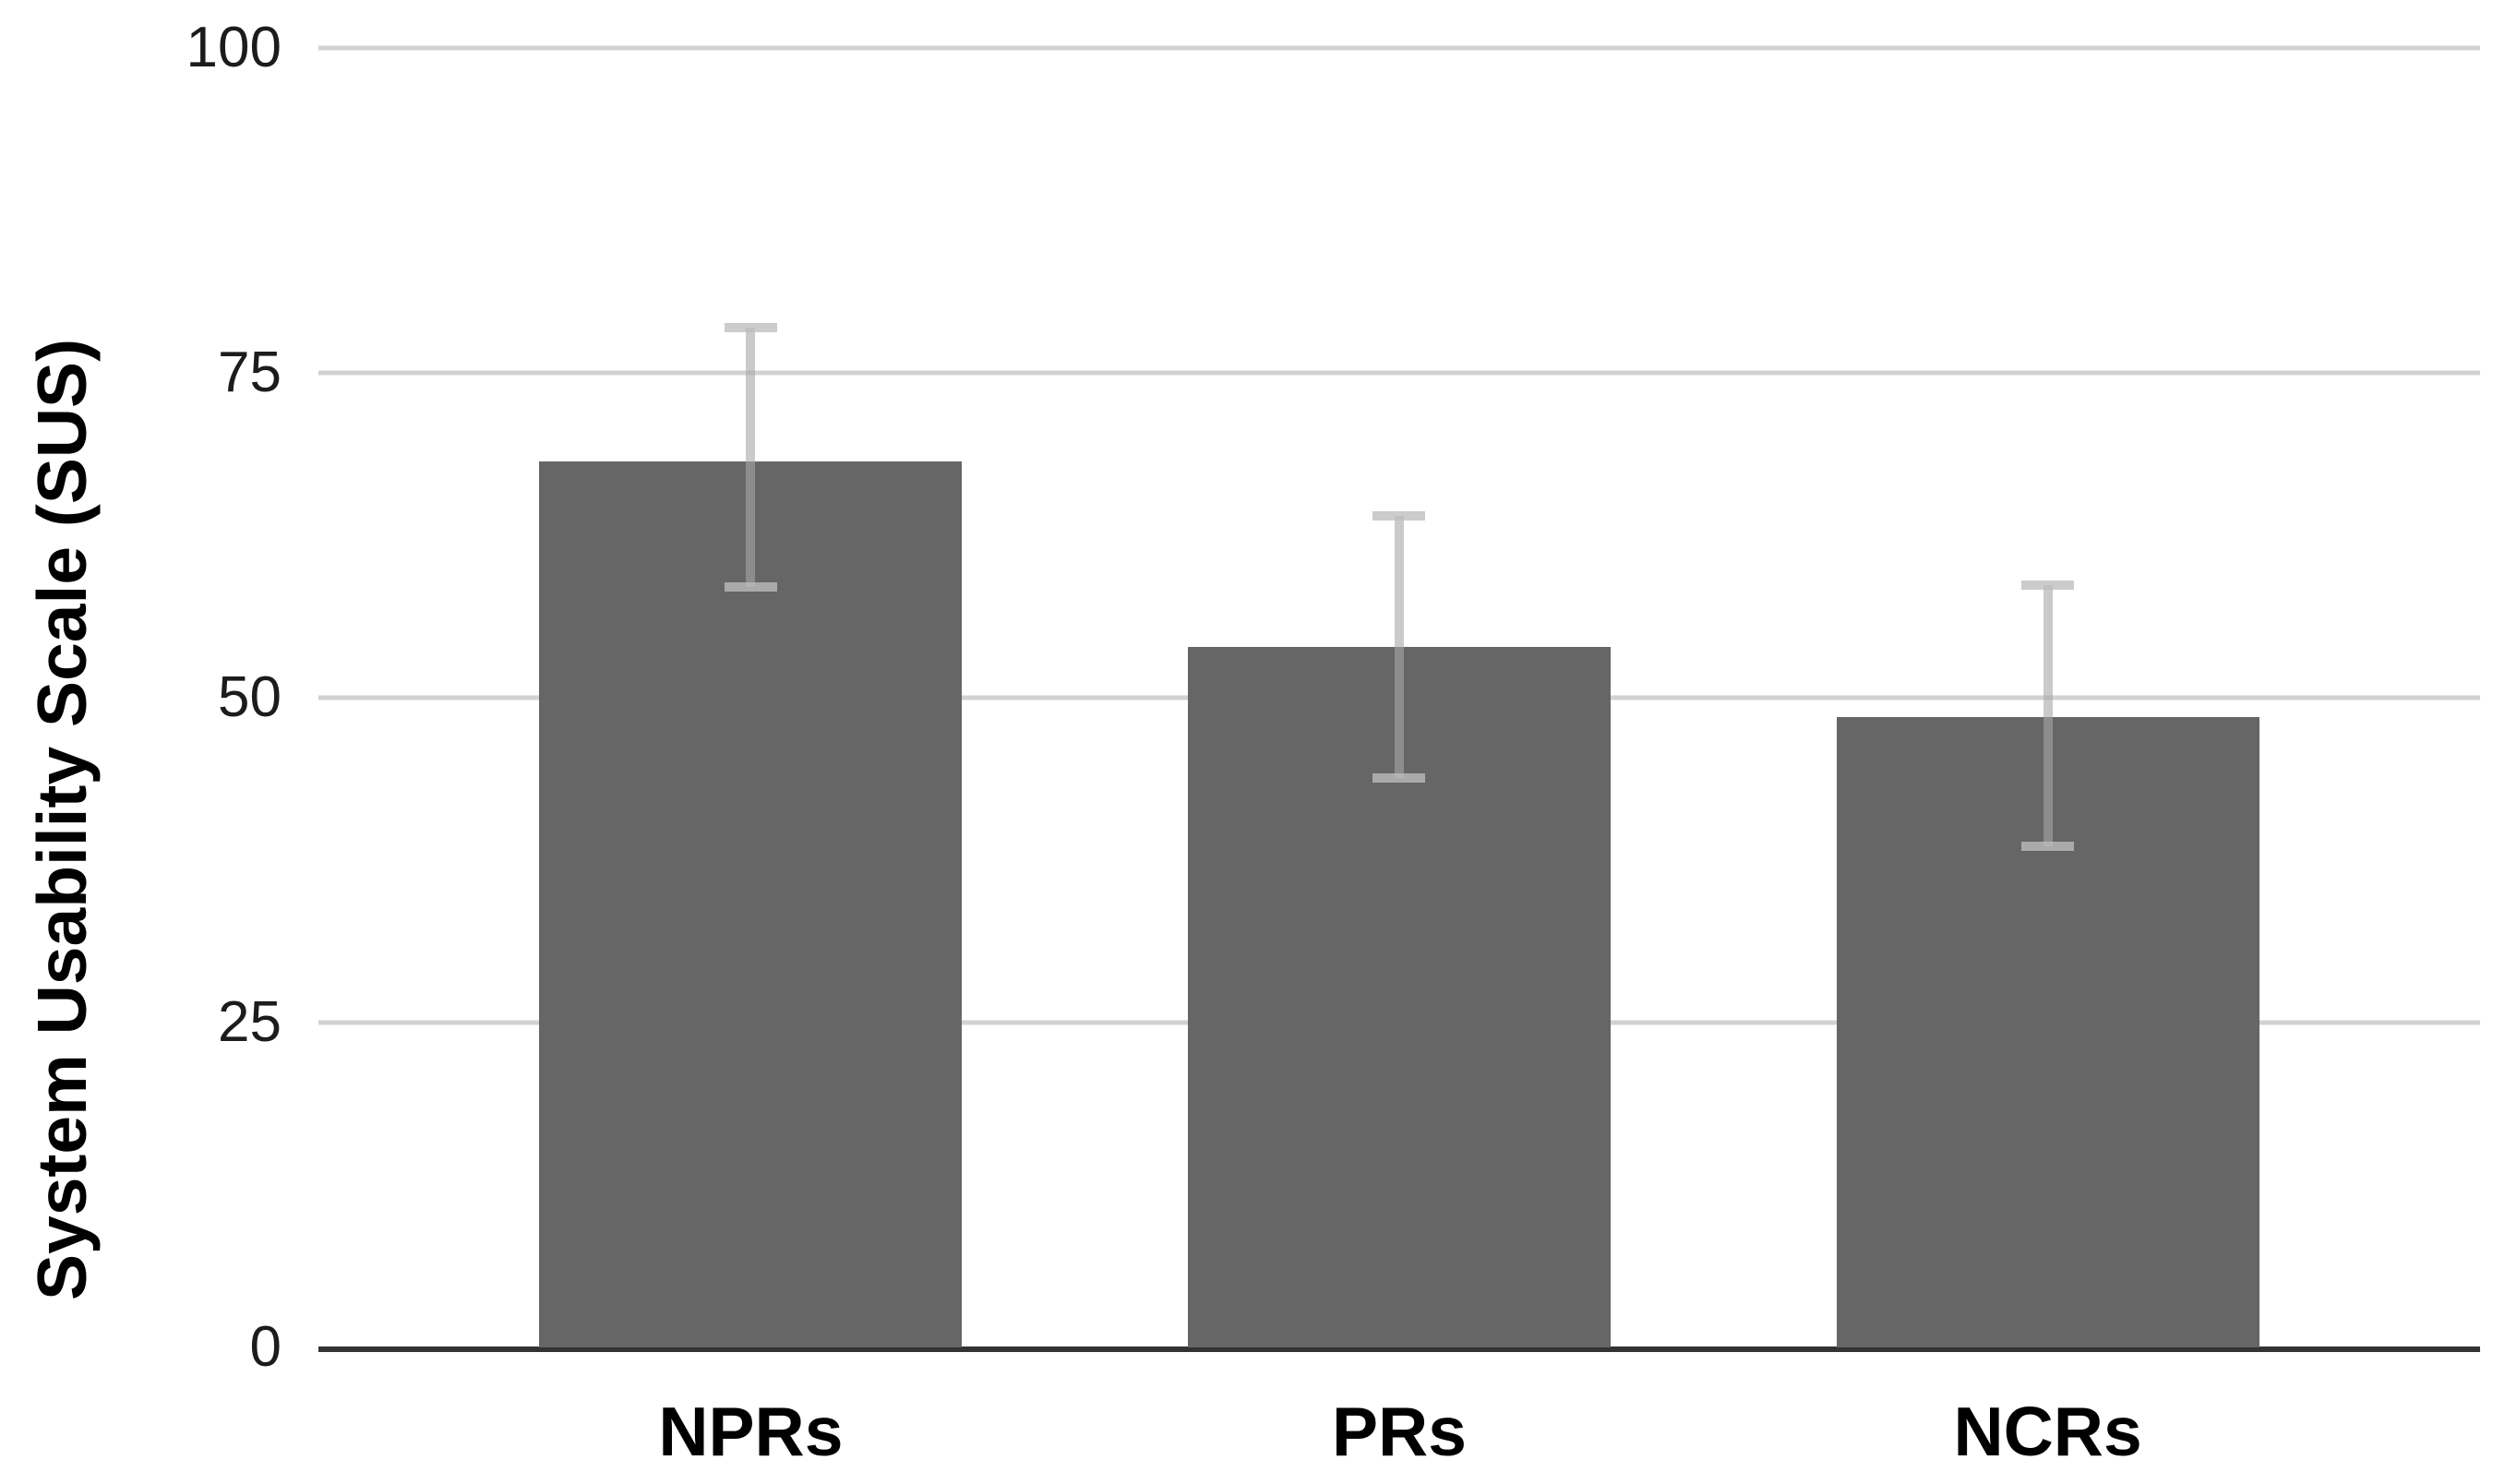 The height and width of the screenshot is (1484, 2505). Describe the element at coordinates (1399, 778) in the screenshot. I see `error-cap-bottom-prs` at that location.